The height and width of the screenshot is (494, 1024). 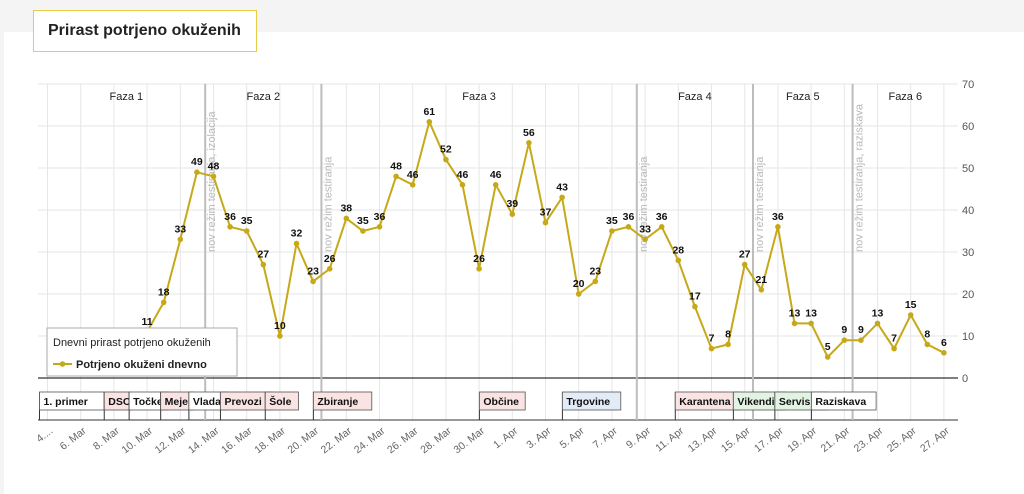 What do you see at coordinates (171, 441) in the screenshot?
I see `x-tick-label: 12. Mar` at bounding box center [171, 441].